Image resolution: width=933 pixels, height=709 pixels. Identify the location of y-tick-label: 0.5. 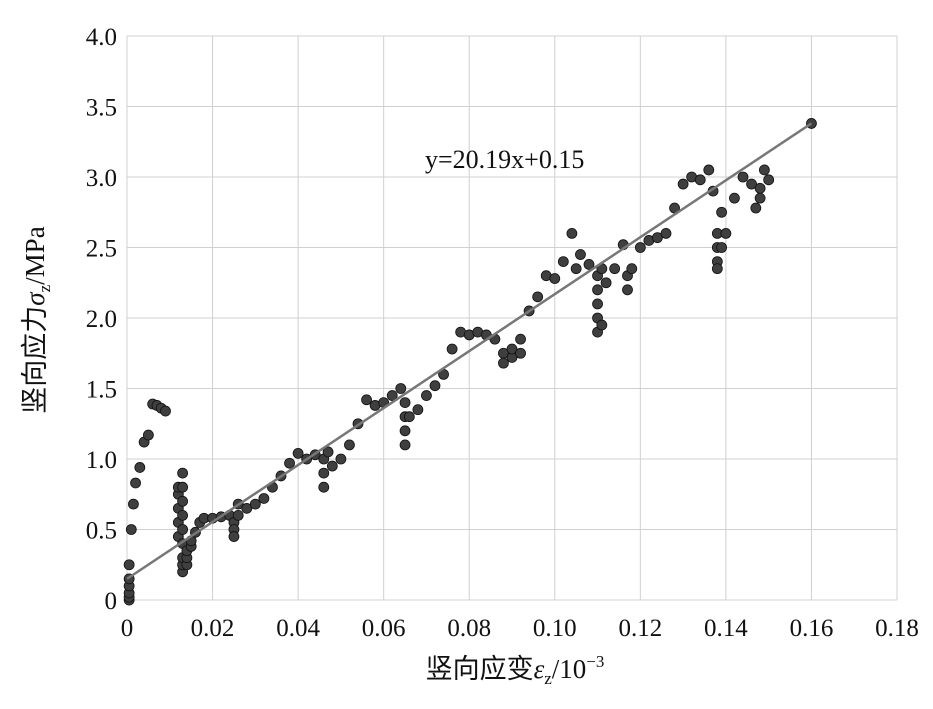
(101, 531).